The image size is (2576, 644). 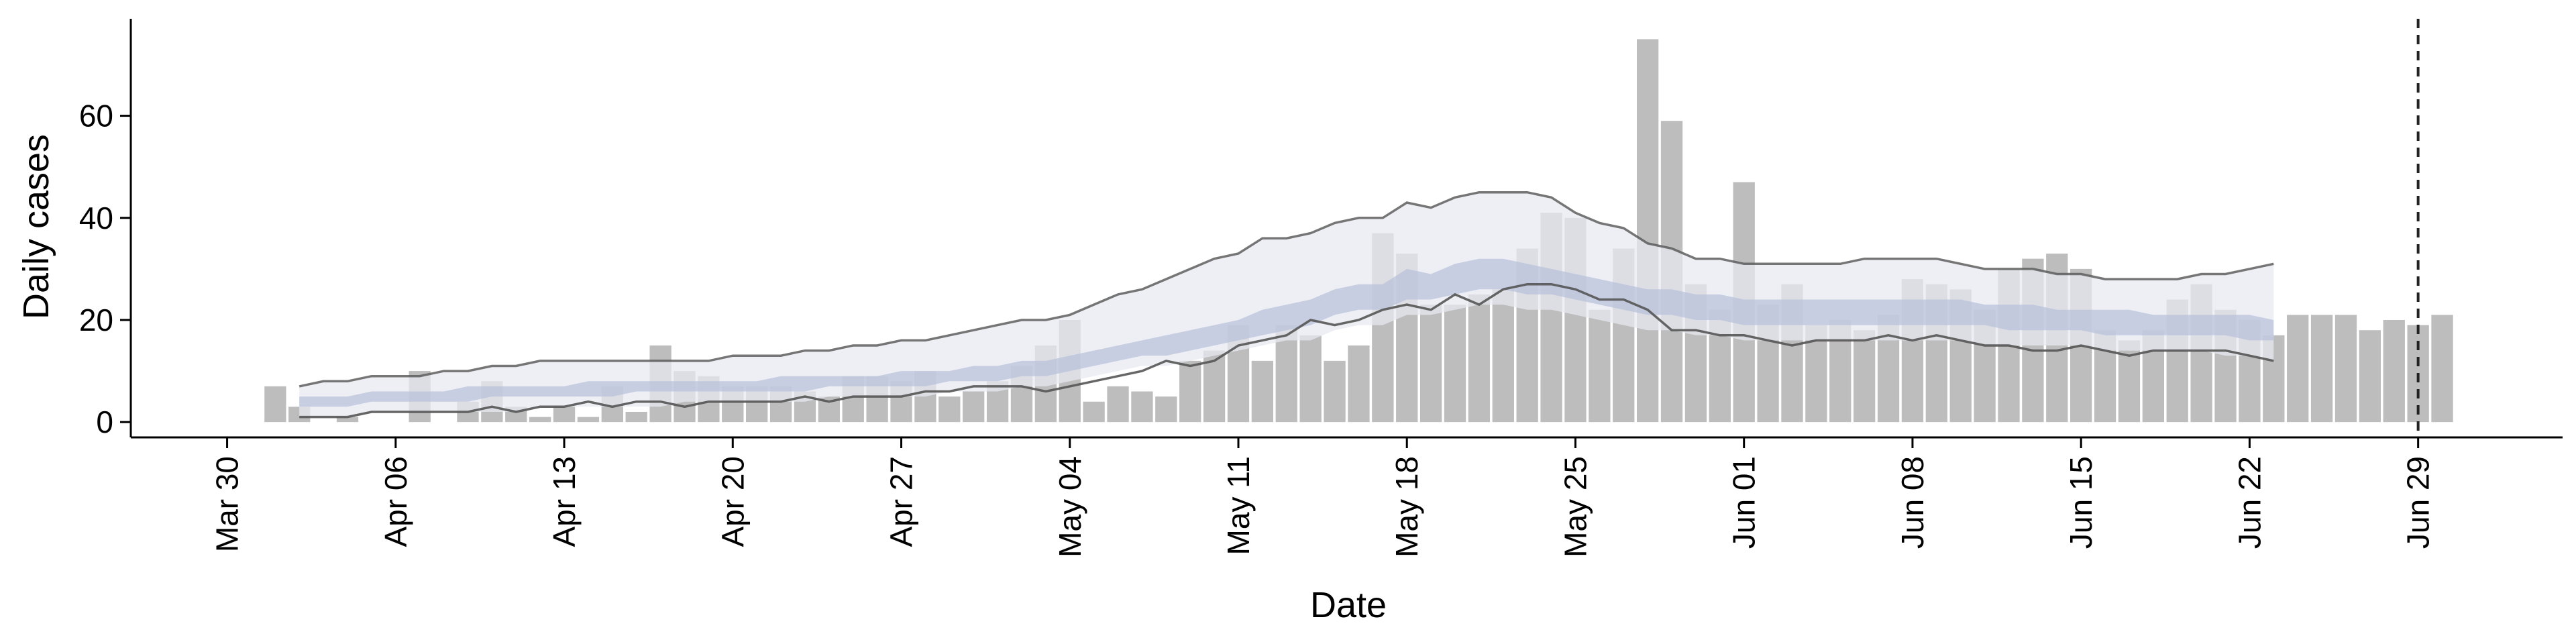 I want to click on x-tick-label: May 11, so click(x=1238, y=505).